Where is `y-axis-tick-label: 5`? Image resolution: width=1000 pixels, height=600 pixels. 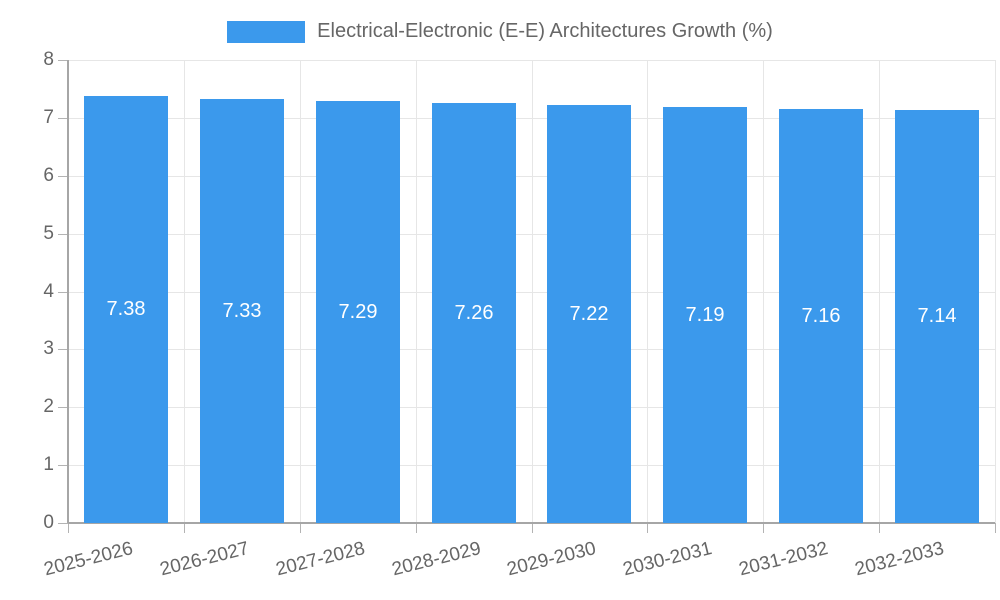 y-axis-tick-label: 5 is located at coordinates (48, 233).